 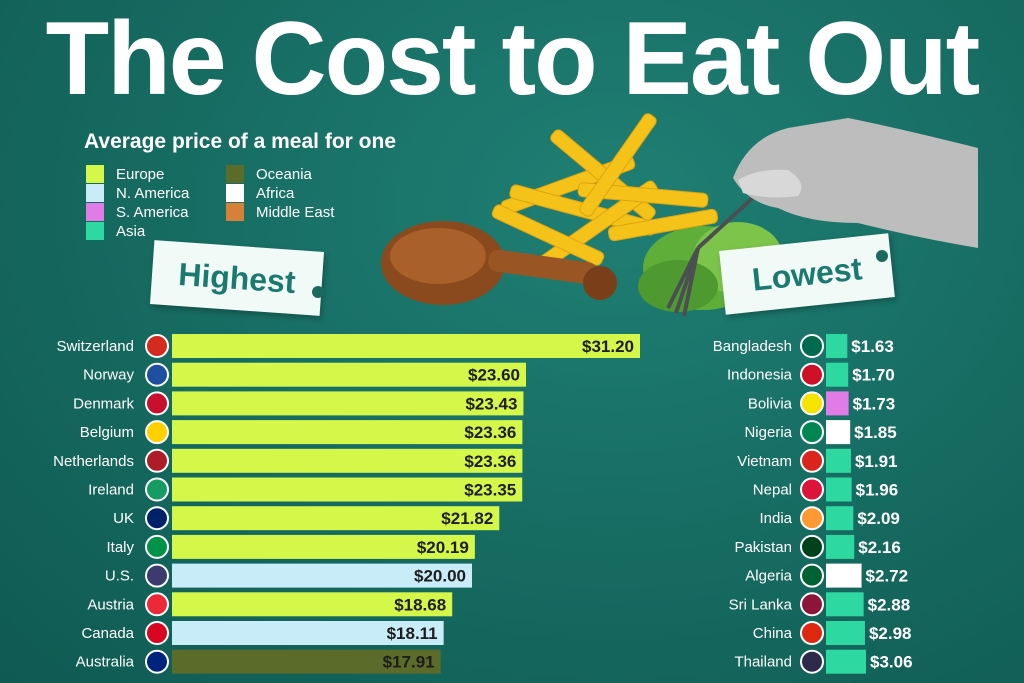 I want to click on chart-subtitle: Average price of a meal for one, so click(x=240, y=141).